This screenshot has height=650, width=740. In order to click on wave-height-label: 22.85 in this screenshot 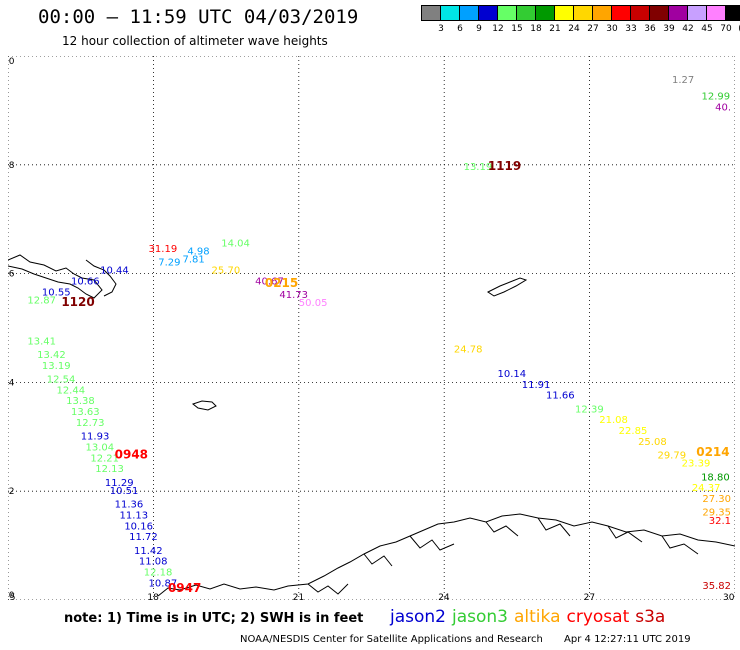, I will do `click(633, 431)`.